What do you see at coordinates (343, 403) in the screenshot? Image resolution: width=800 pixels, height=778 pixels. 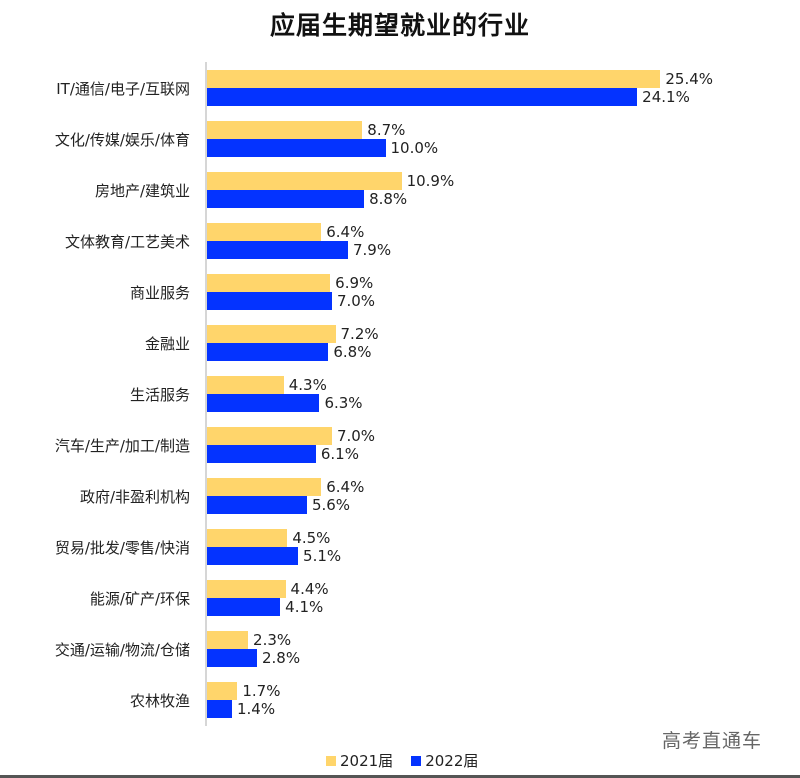 I see `value-label-2022: 6.3%` at bounding box center [343, 403].